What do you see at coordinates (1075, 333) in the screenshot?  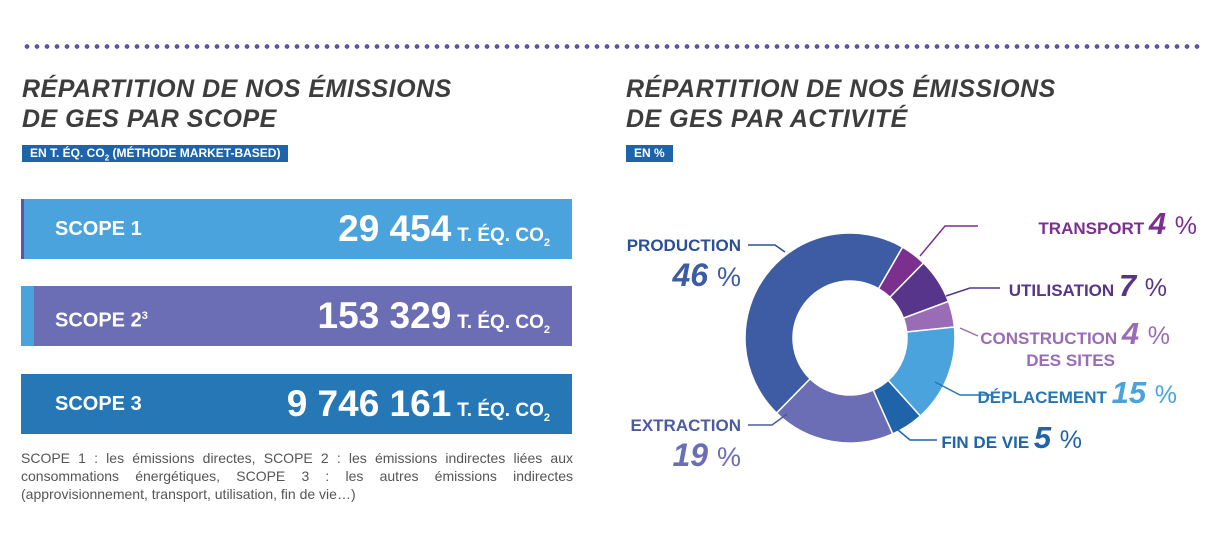 I see `label-value-construction-des-sites: CONSTRUCTION 4 %` at bounding box center [1075, 333].